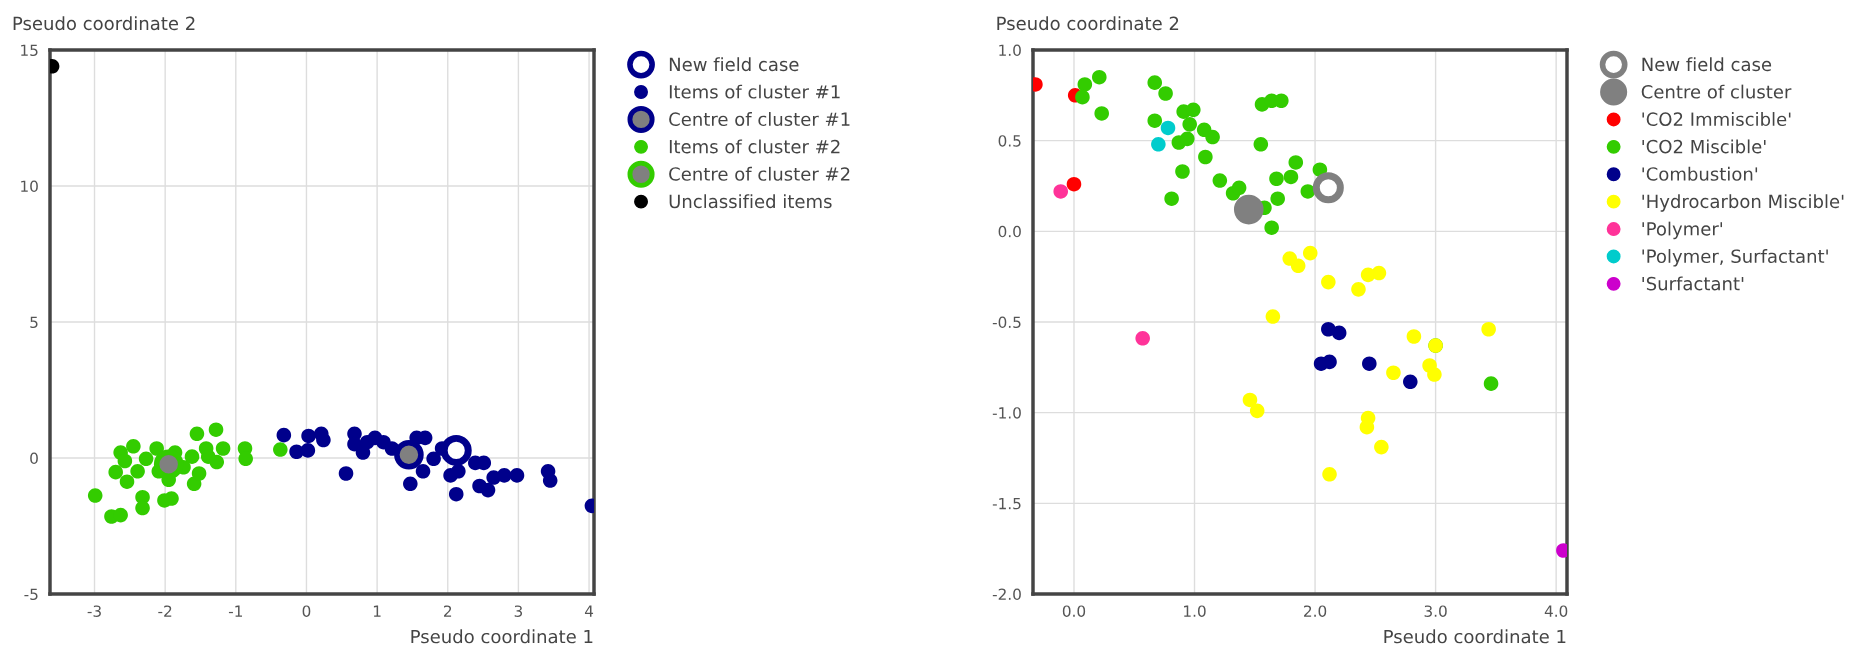 This screenshot has width=1870, height=662. I want to click on y-tick-label: 0, so click(34, 458).